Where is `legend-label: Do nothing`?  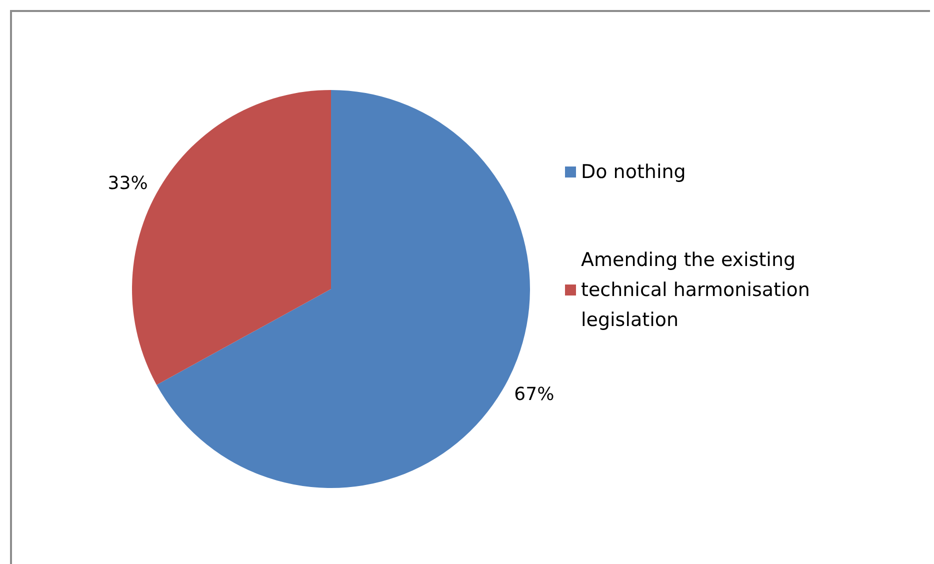 legend-label: Do nothing is located at coordinates (633, 172).